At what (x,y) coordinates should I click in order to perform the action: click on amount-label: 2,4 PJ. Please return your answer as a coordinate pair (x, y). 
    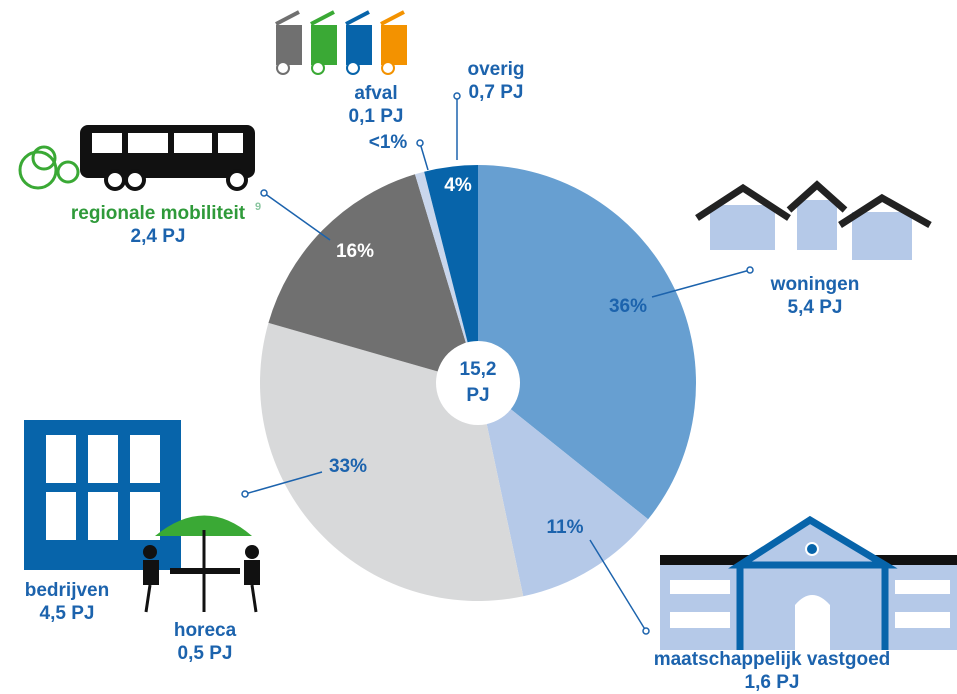
    Looking at the image, I should click on (158, 236).